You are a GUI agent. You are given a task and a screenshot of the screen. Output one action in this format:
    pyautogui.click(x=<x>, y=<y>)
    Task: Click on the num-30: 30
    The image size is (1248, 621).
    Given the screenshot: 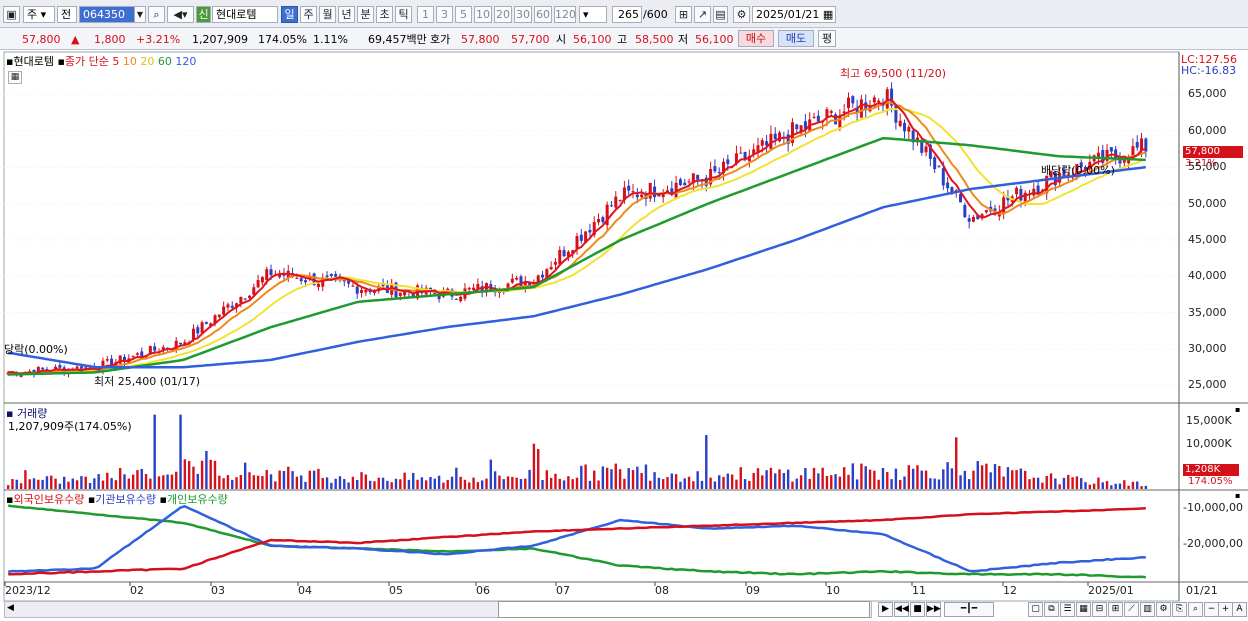 What is the action you would take?
    pyautogui.click(x=523, y=14)
    